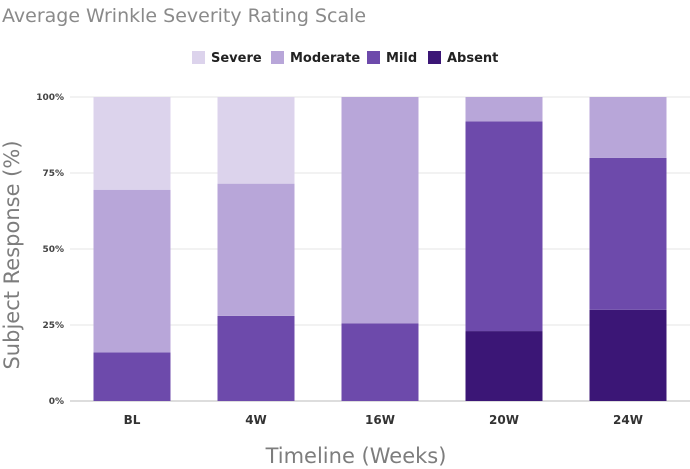 Image resolution: width=690 pixels, height=469 pixels. I want to click on x-axis-ticks: BL 4W 16W 20W 24W, so click(383, 420).